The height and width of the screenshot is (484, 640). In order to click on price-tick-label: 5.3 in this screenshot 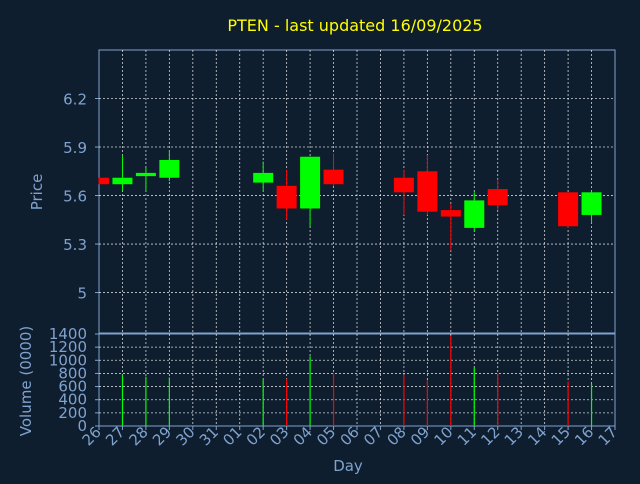, I will do `click(75, 245)`.